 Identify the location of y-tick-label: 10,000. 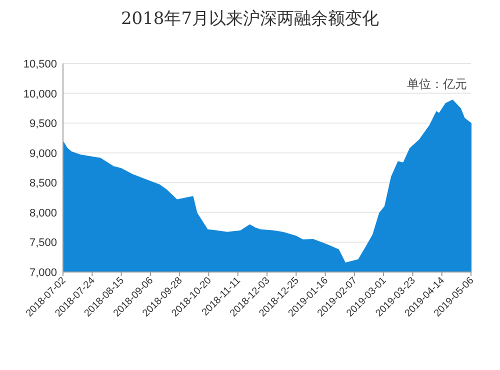
(40, 94).